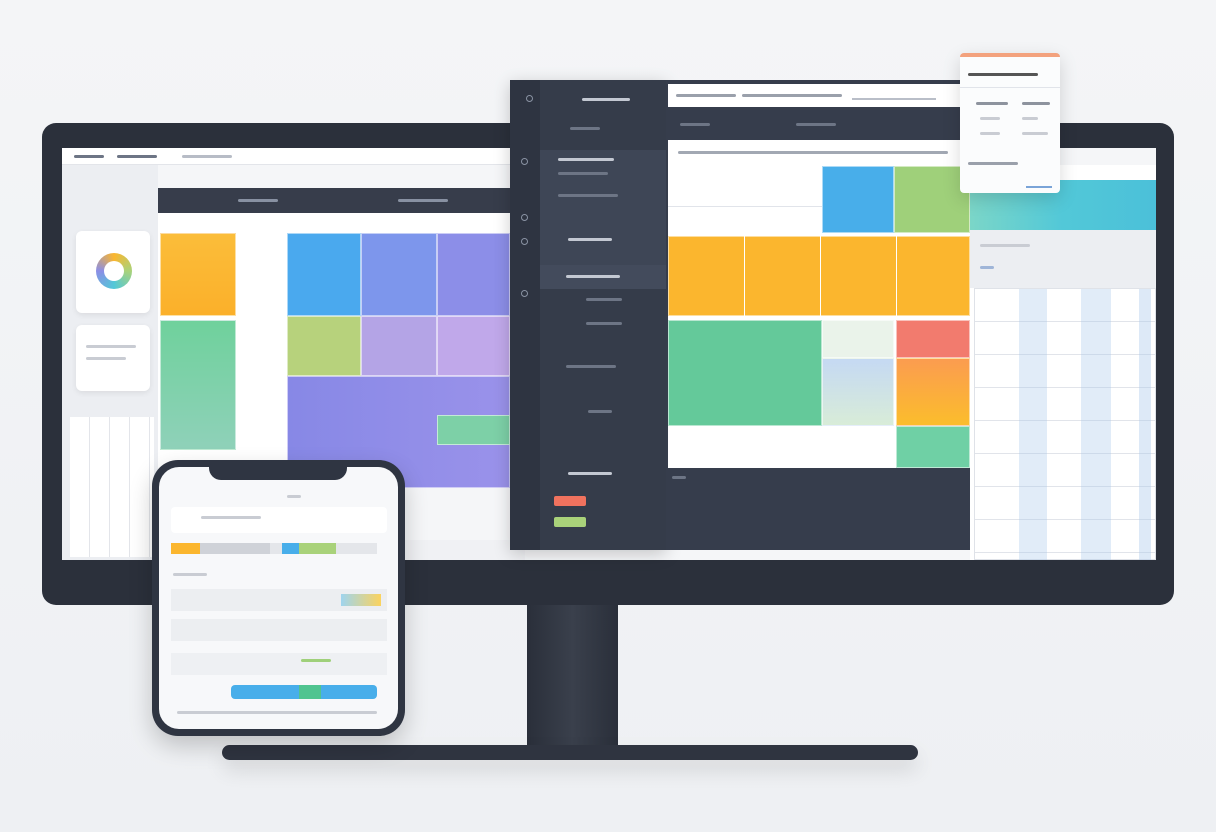  I want to click on sidebar-item-active, so click(603, 277).